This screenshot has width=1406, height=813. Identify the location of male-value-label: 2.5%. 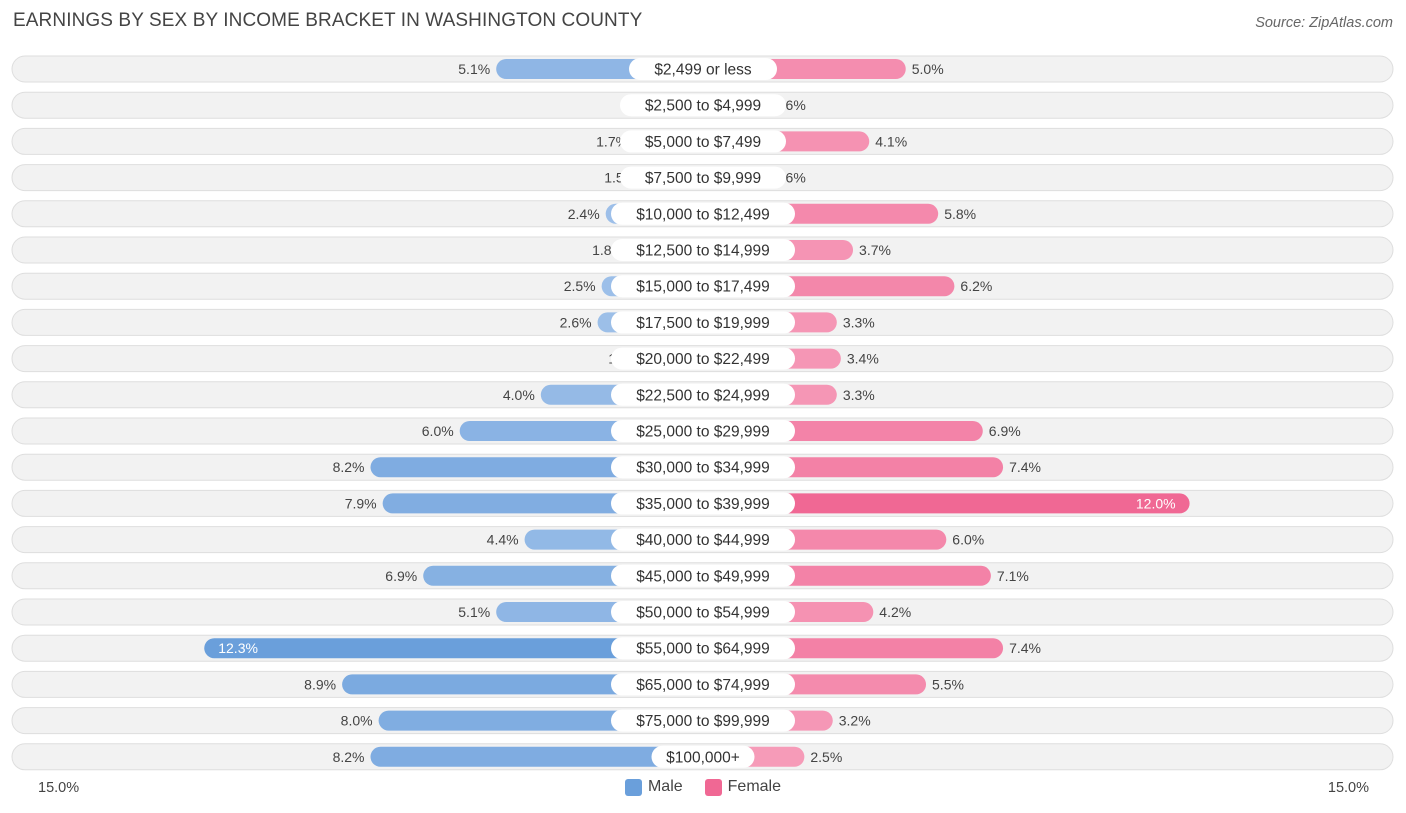
(580, 286).